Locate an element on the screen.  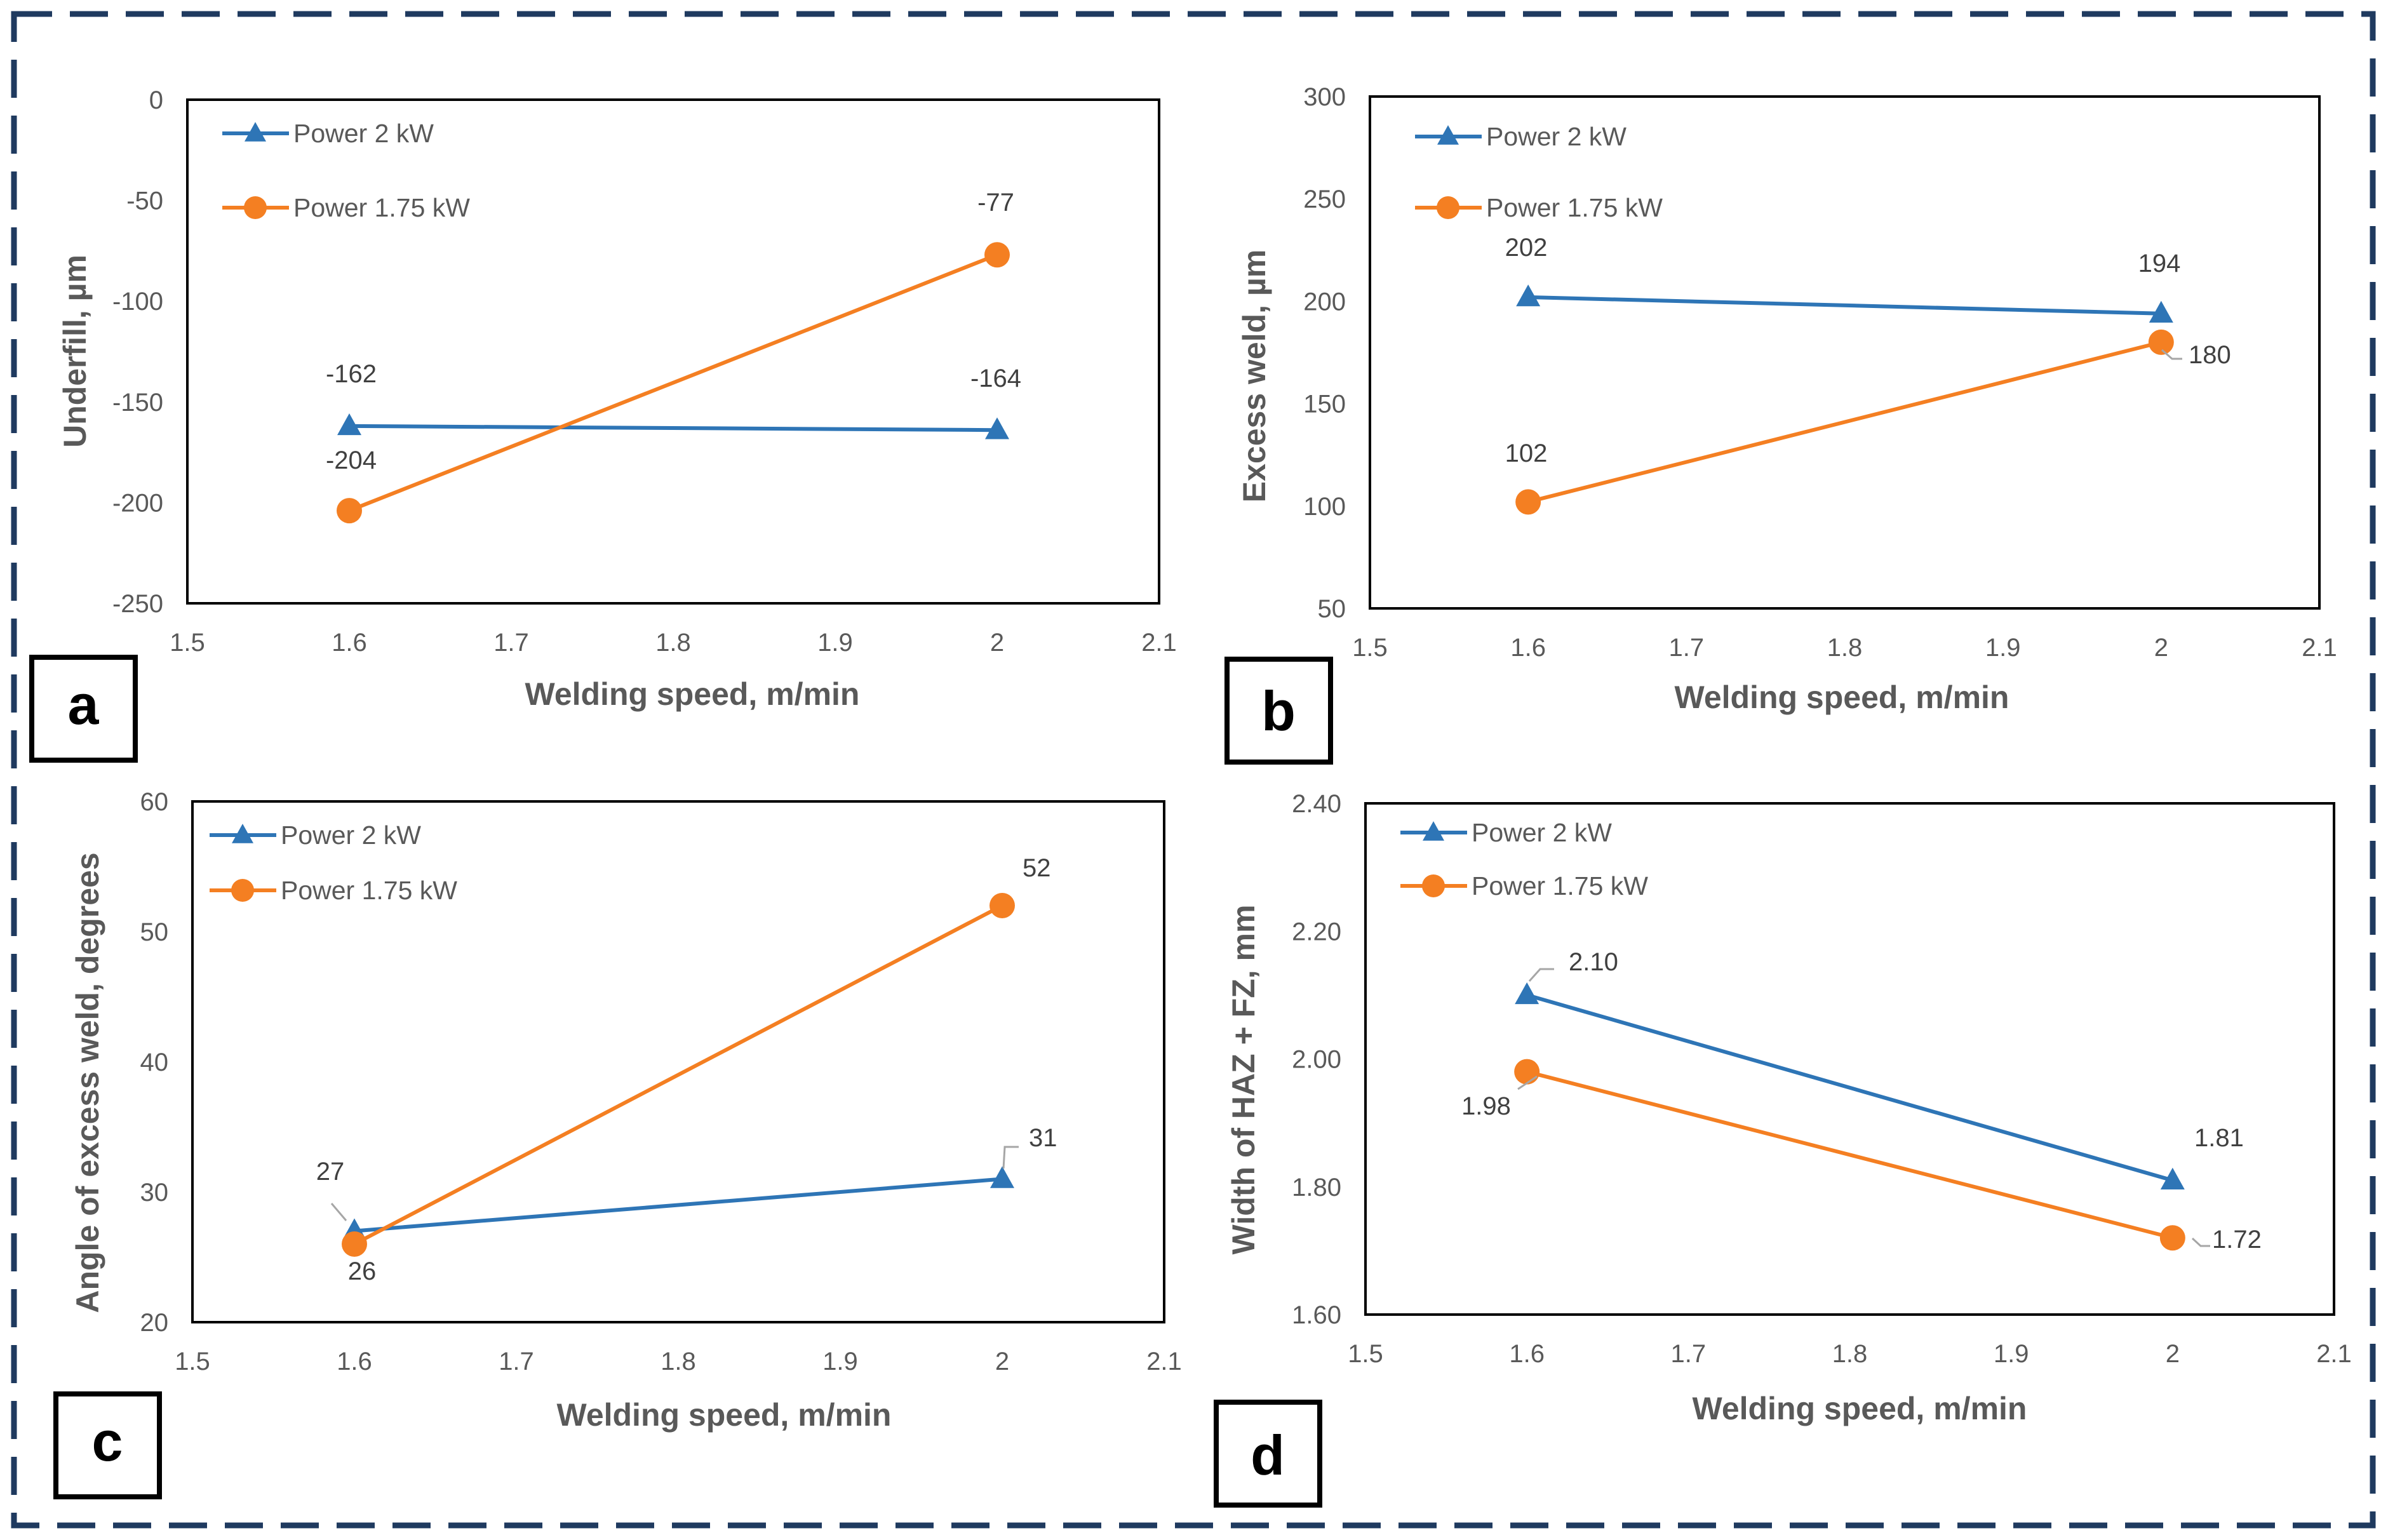
data-label: 202 is located at coordinates (1526, 248).